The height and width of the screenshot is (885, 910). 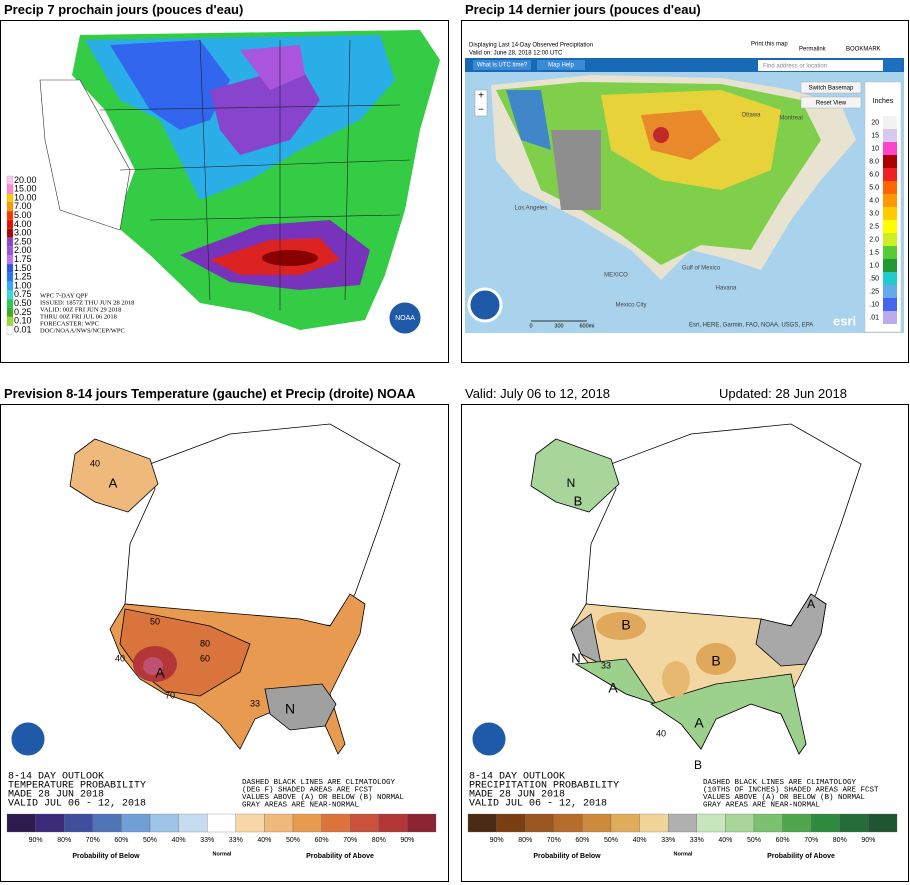 I want to click on scale-label: 40%, so click(x=725, y=840).